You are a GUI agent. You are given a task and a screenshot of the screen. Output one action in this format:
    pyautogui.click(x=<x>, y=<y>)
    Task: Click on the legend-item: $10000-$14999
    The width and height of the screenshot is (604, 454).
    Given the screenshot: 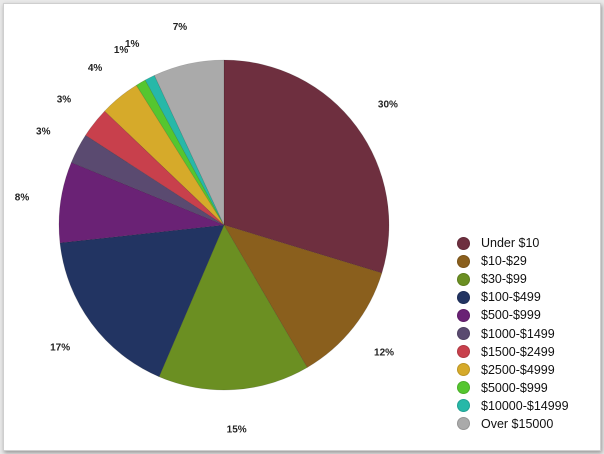 What is the action you would take?
    pyautogui.click(x=527, y=406)
    